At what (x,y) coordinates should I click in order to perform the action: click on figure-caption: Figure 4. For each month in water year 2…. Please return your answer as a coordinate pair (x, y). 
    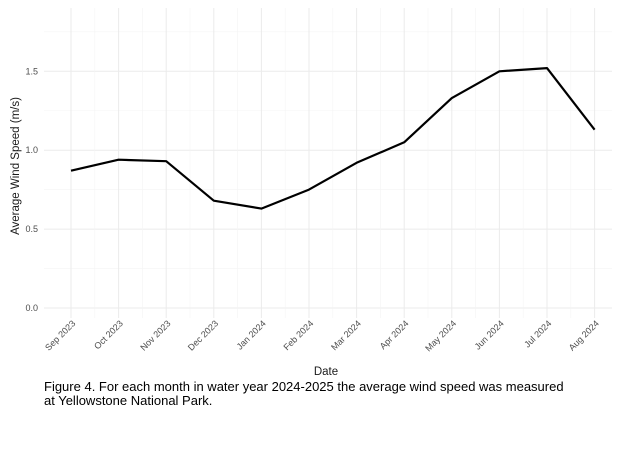
    Looking at the image, I should click on (314, 394).